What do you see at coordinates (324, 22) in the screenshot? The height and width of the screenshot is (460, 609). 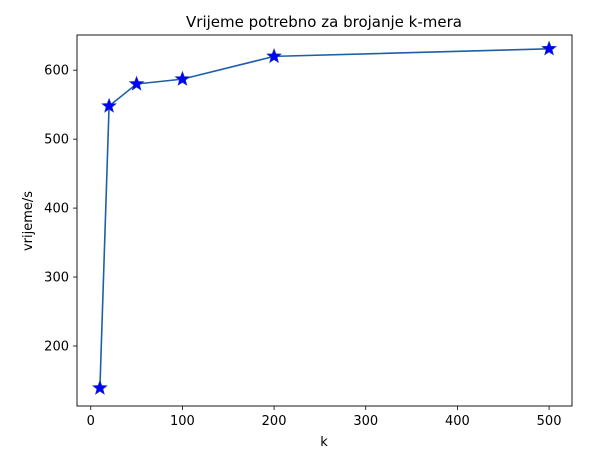 I see `chart-title: Vrijeme potrebno za brojanje k-mera` at bounding box center [324, 22].